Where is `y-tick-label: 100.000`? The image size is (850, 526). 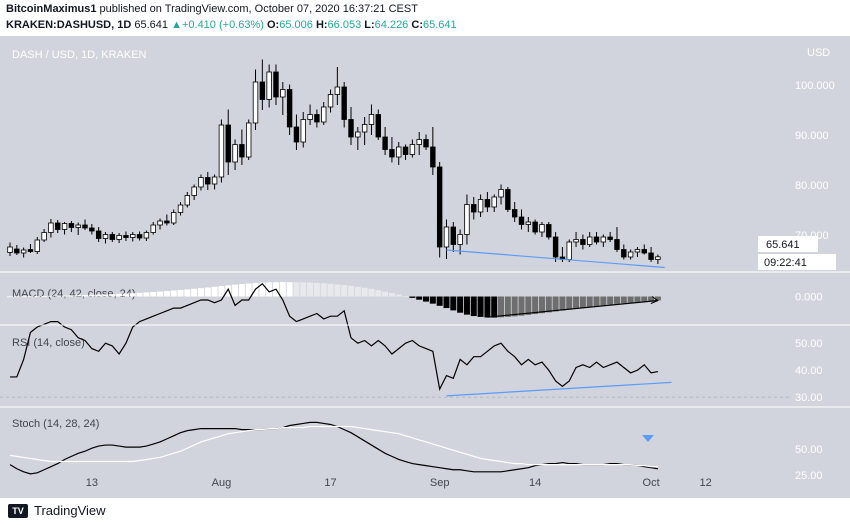
y-tick-label: 100.000 is located at coordinates (815, 86).